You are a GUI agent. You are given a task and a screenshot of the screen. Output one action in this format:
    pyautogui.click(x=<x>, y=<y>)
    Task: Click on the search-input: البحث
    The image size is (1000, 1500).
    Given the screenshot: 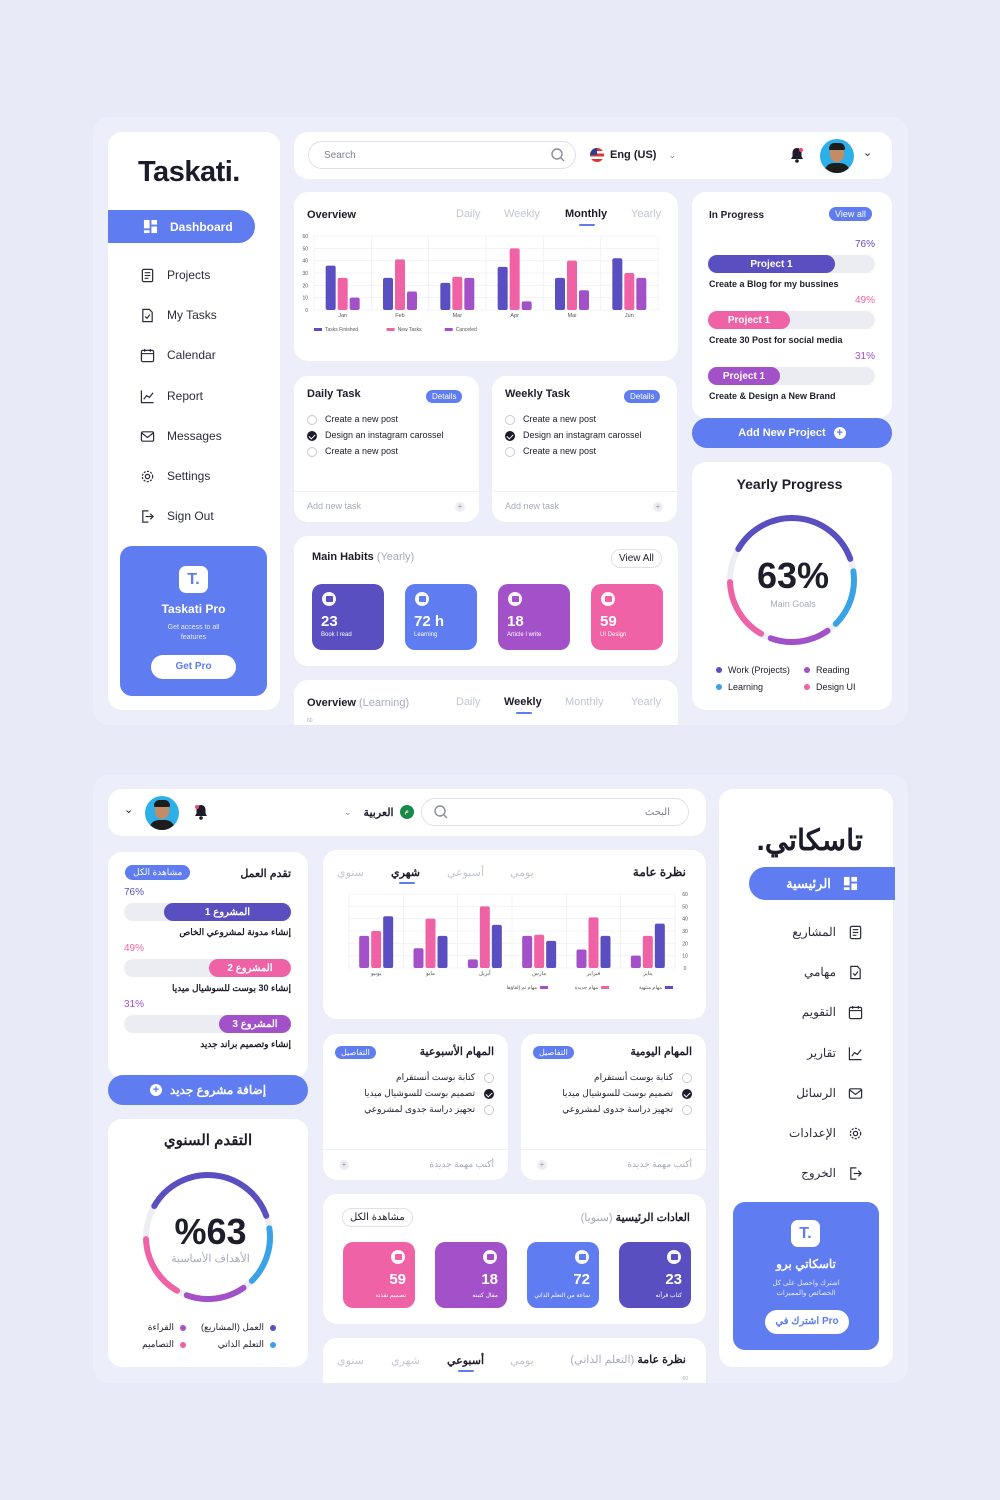 What is the action you would take?
    pyautogui.click(x=657, y=812)
    